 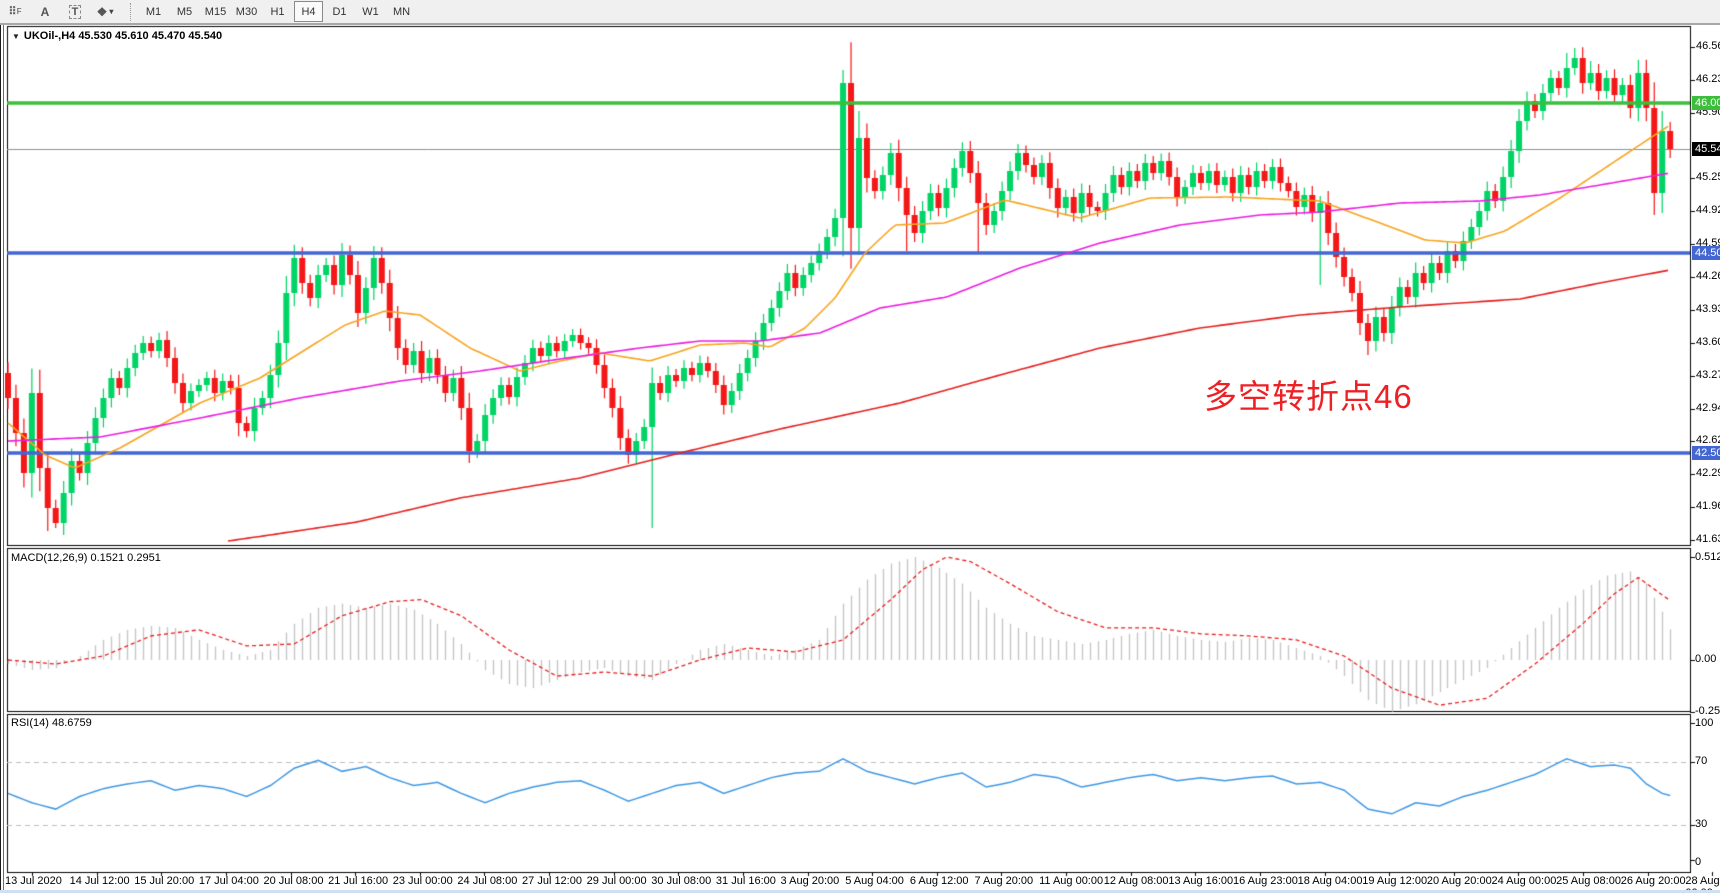 What do you see at coordinates (0, 458) in the screenshot?
I see `window-left-border` at bounding box center [0, 458].